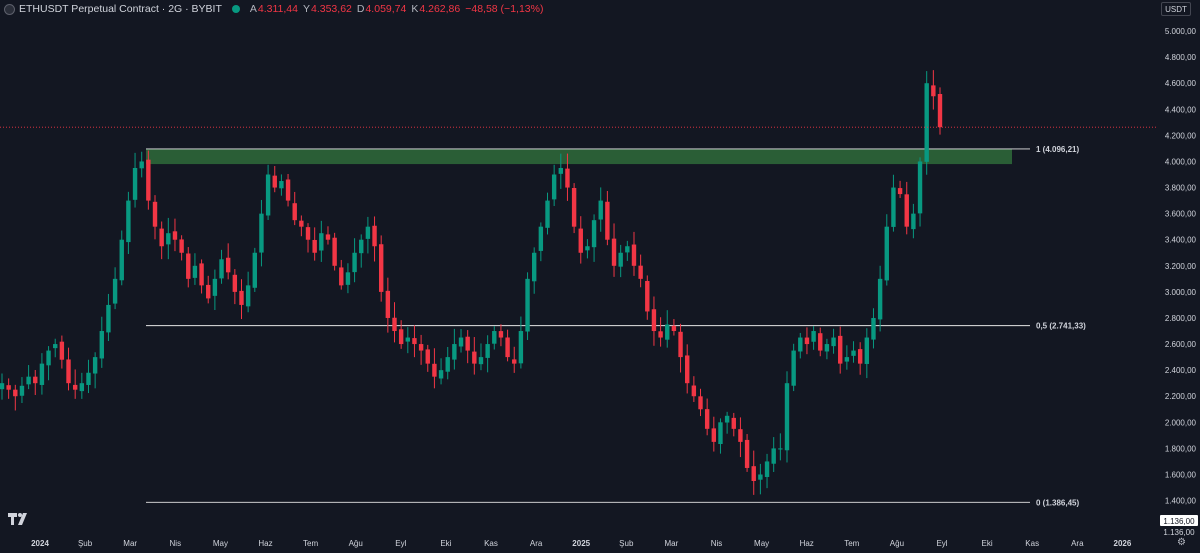 The image size is (1200, 553). What do you see at coordinates (579, 156) in the screenshot?
I see `resistance-zone-rect` at bounding box center [579, 156].